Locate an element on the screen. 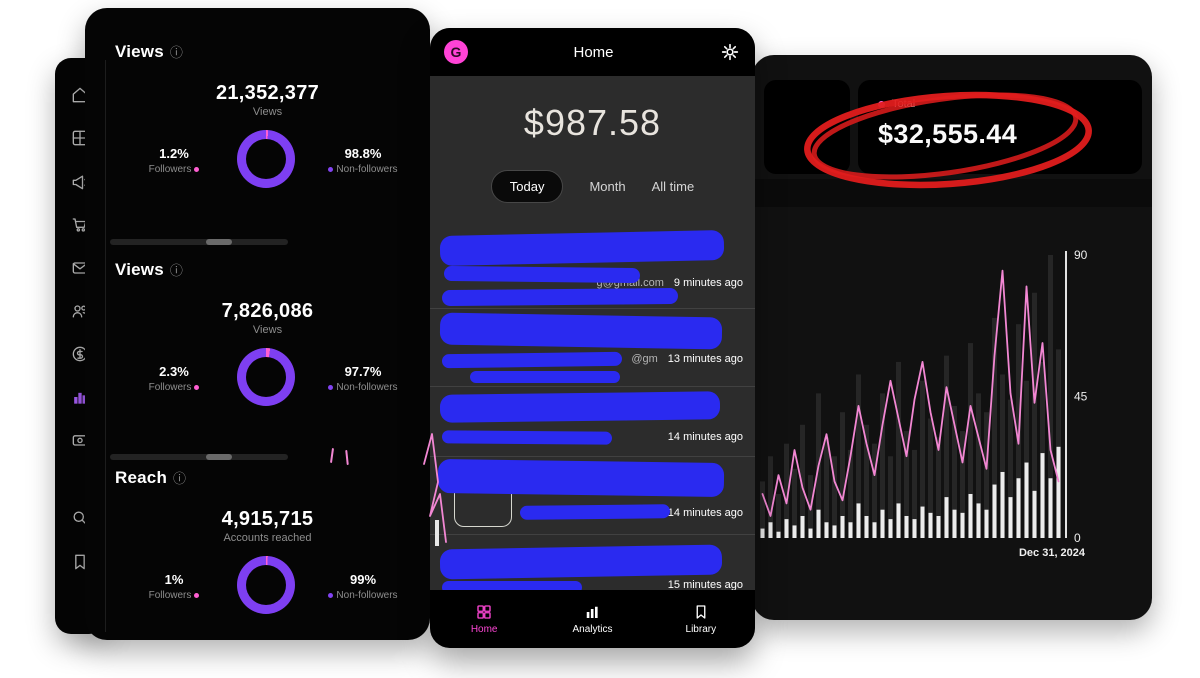 The height and width of the screenshot is (678, 1200). nav-item-library: Library is located at coordinates (701, 619).